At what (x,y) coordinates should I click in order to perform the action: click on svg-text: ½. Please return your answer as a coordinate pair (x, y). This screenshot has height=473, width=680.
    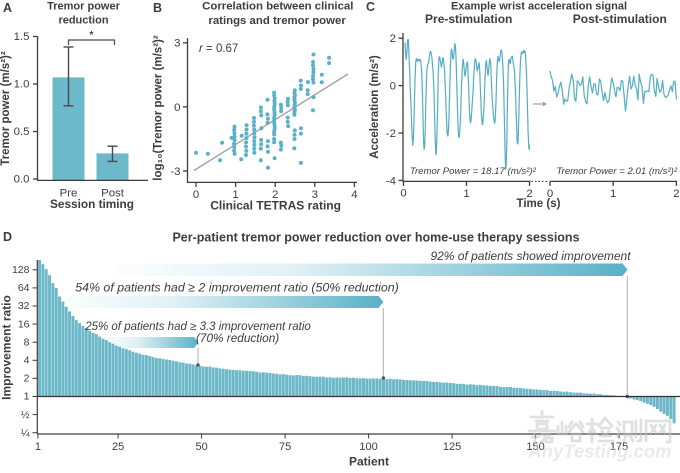
    Looking at the image, I should click on (25, 415).